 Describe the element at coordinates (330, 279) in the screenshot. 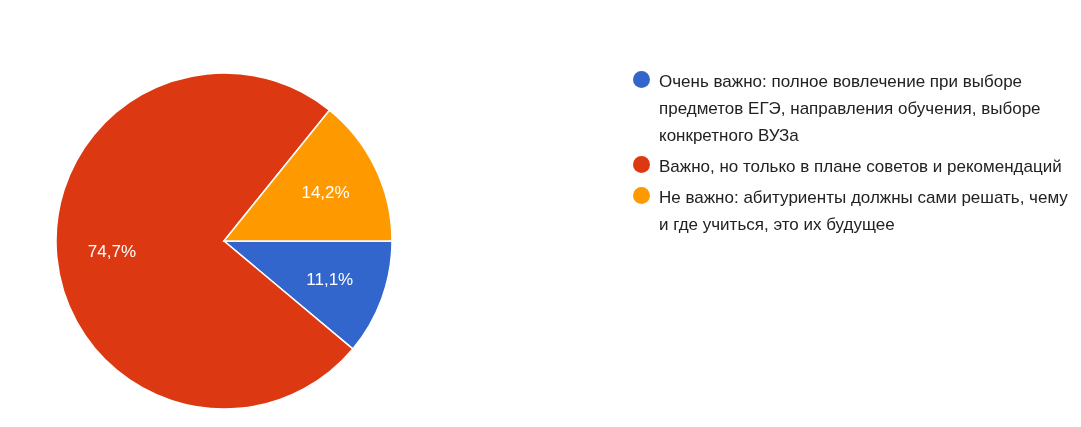

I see `data-label: 11,1%` at that location.